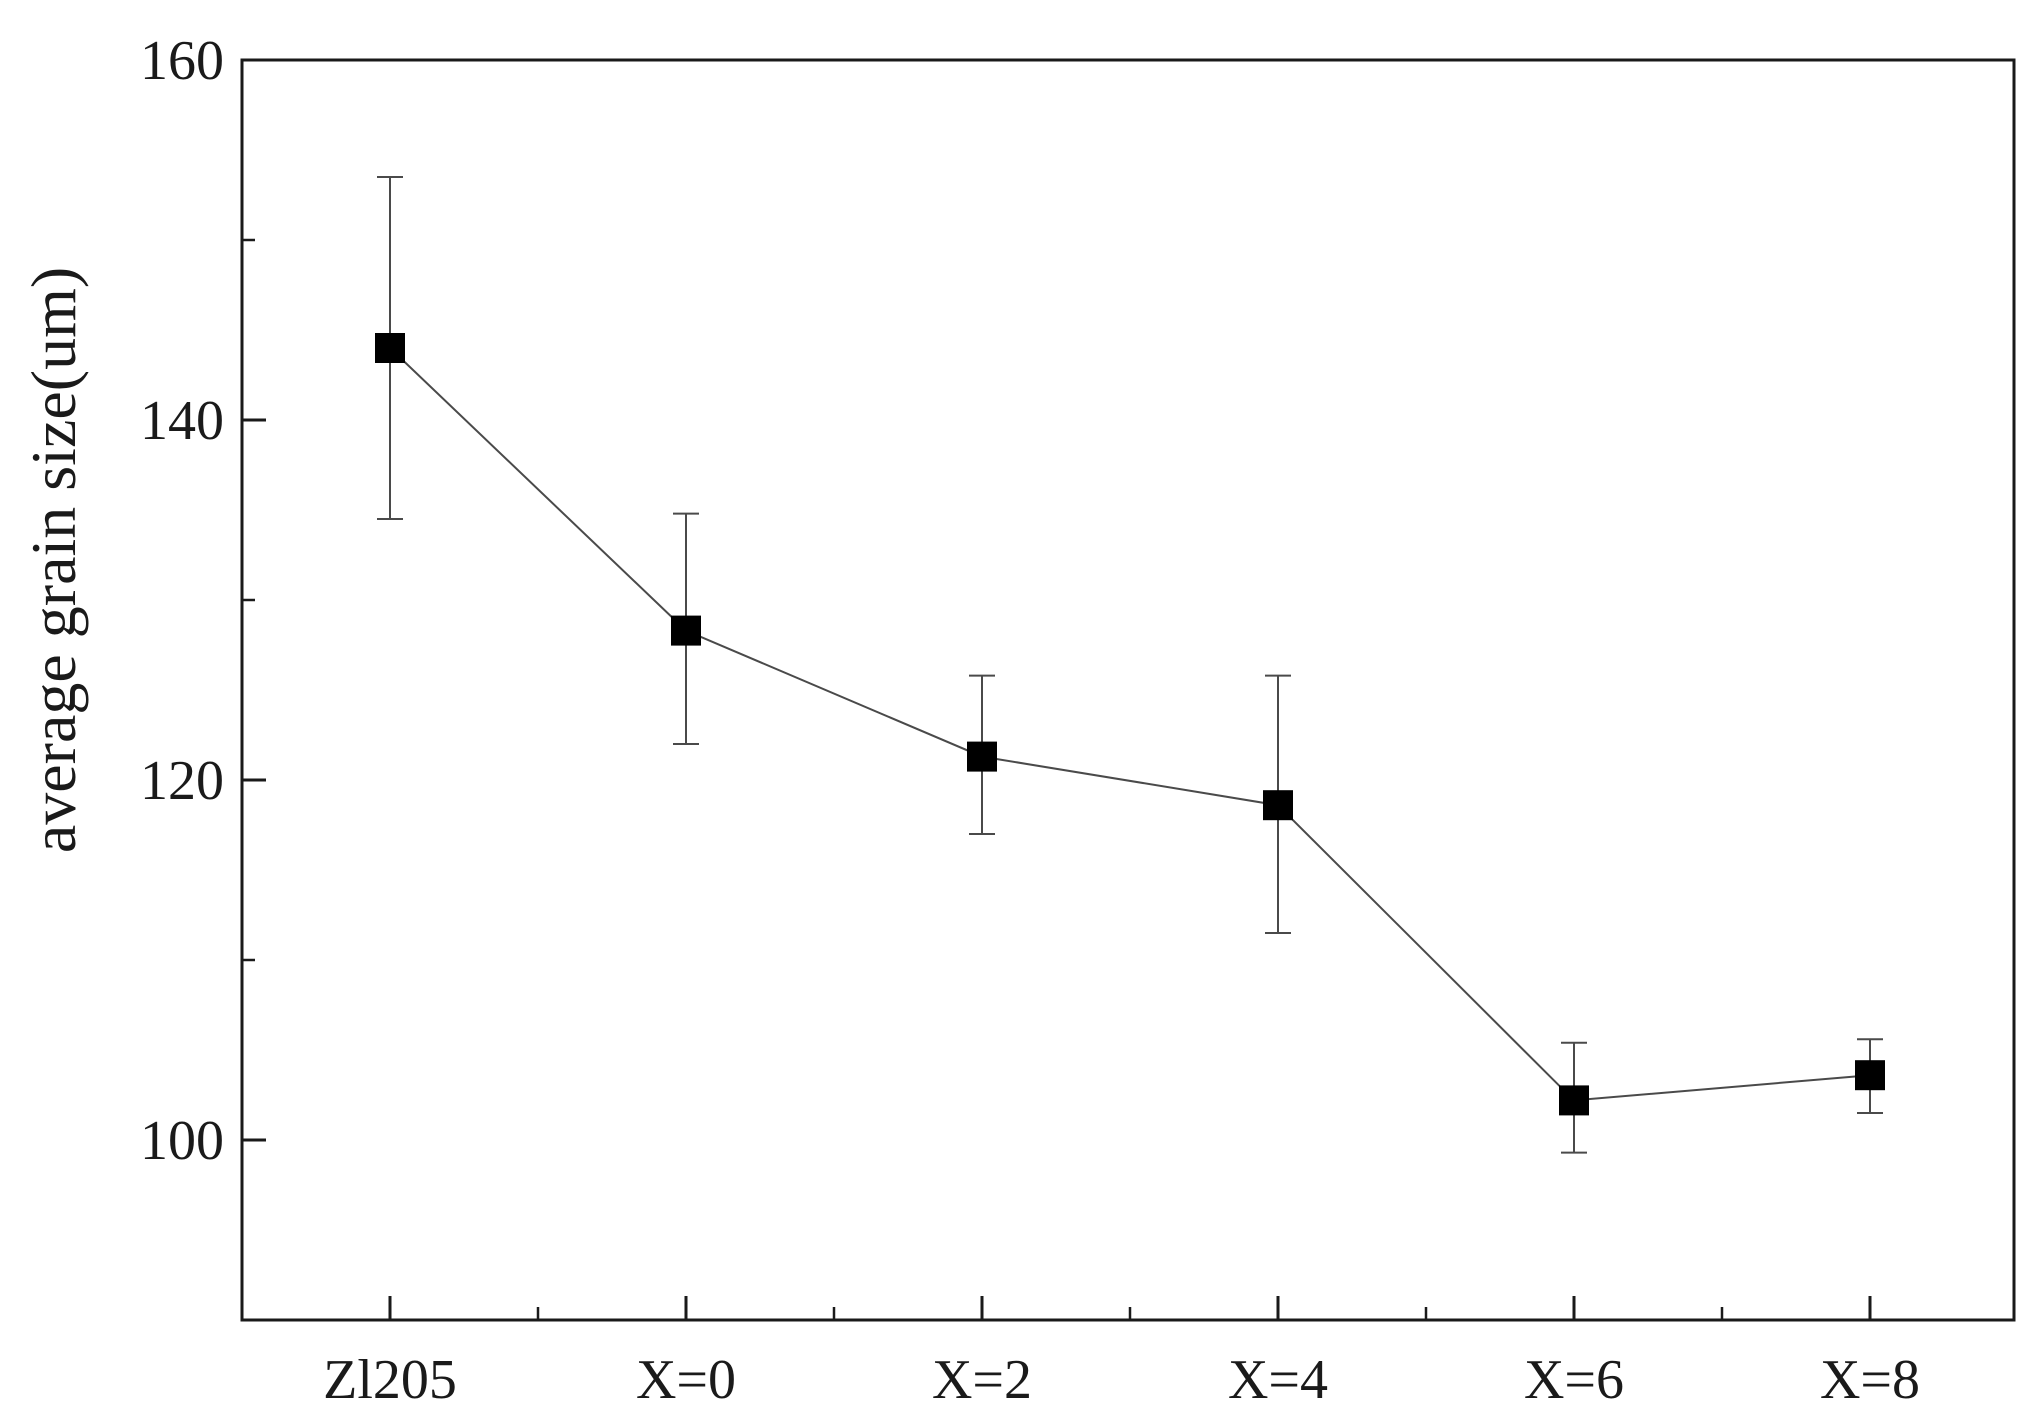  What do you see at coordinates (1278, 1380) in the screenshot?
I see `x-tick-label: X=4` at bounding box center [1278, 1380].